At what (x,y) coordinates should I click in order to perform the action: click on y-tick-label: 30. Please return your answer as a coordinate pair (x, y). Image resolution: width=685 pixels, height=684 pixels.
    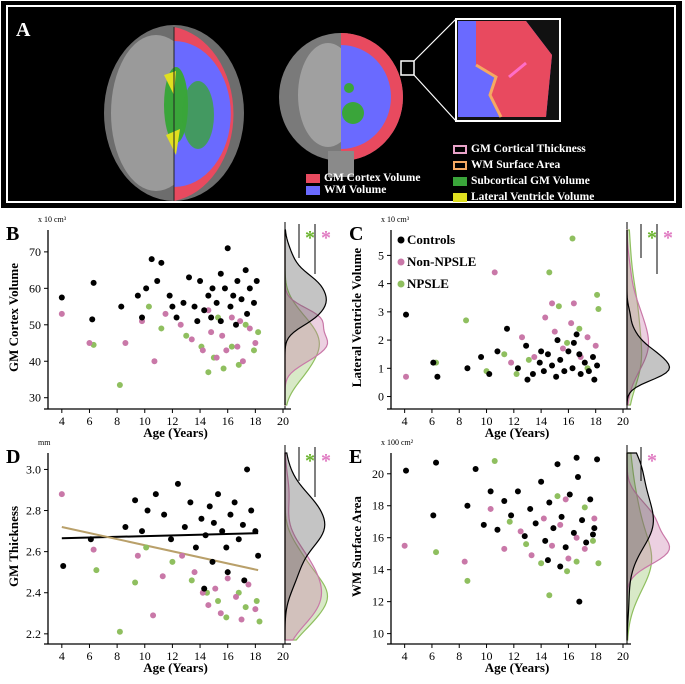
    Looking at the image, I should click on (35, 398).